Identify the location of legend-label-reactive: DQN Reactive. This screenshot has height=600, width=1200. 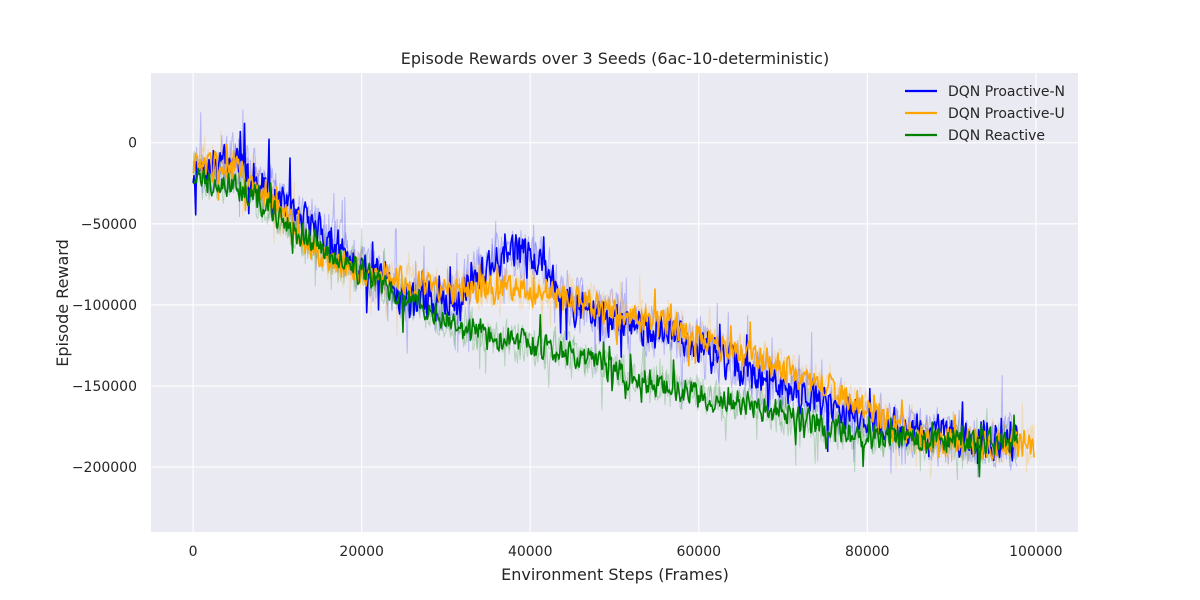
(996, 136).